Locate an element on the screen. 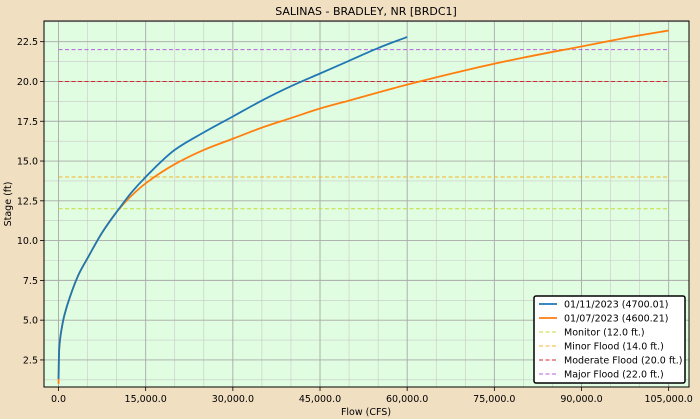 The width and height of the screenshot is (700, 419). x-tick-label: 105,000.0 is located at coordinates (668, 399).